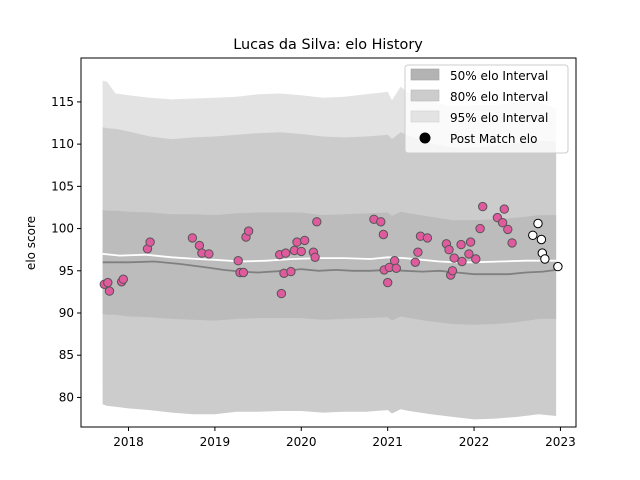 Image resolution: width=640 pixels, height=480 pixels. What do you see at coordinates (66, 397) in the screenshot?
I see `y-tick-label: 80` at bounding box center [66, 397].